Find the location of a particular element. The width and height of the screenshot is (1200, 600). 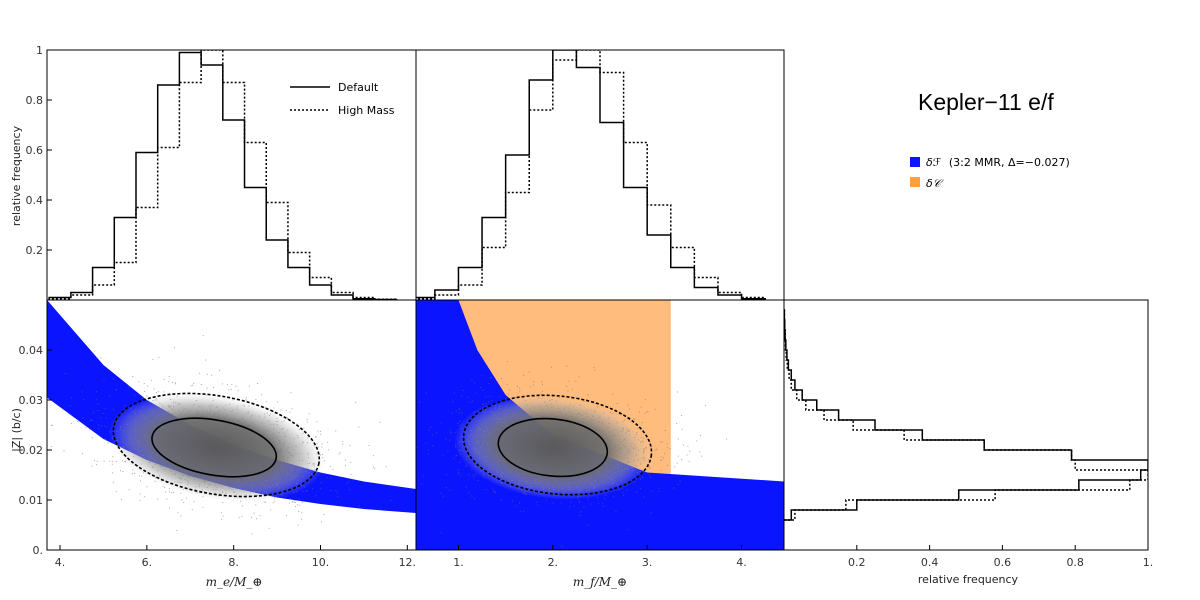

x-tick-label: 0.4 is located at coordinates (930, 562).